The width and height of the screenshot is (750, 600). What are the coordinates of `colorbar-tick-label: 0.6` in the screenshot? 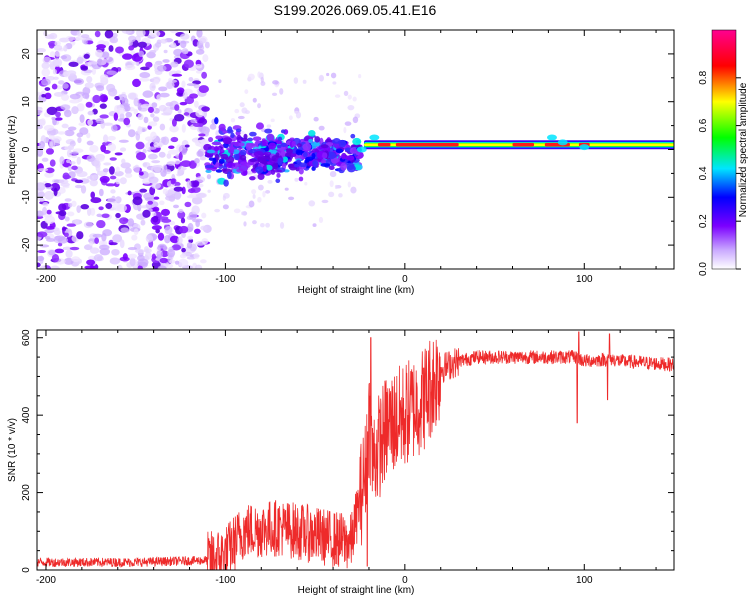 It's located at (703, 125).